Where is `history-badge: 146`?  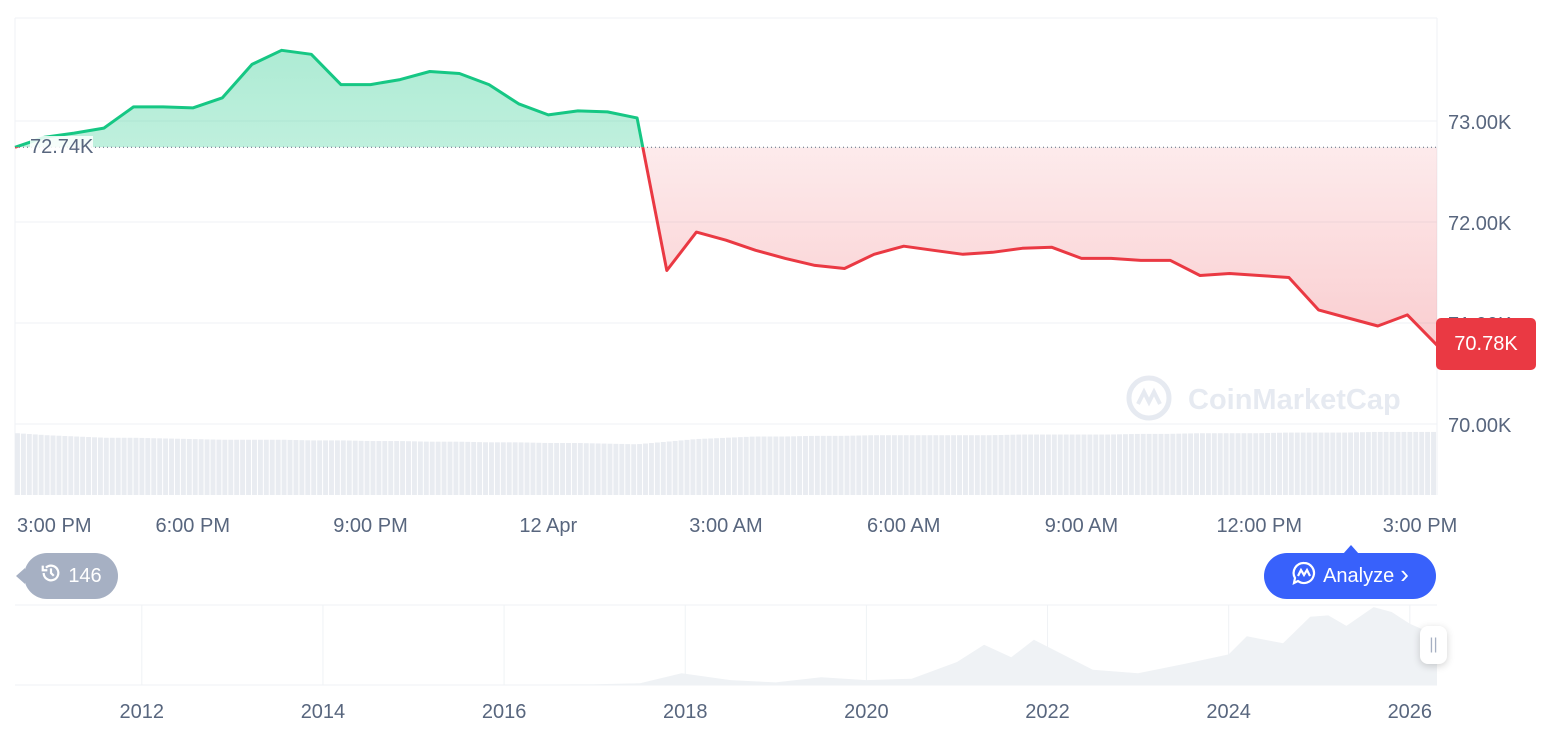
history-badge: 146 is located at coordinates (67, 576).